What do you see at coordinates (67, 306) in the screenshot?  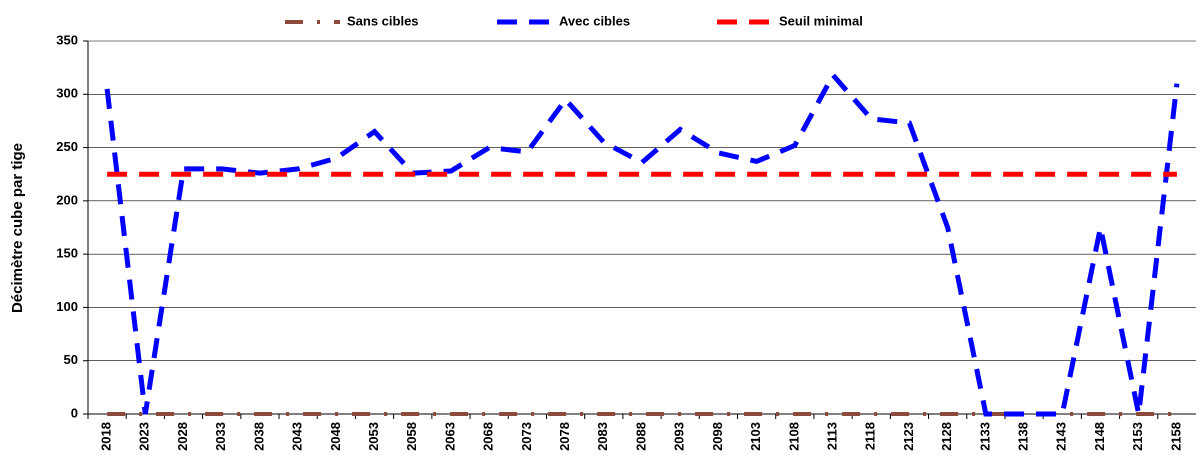 I see `y-tick-label: 100` at bounding box center [67, 306].